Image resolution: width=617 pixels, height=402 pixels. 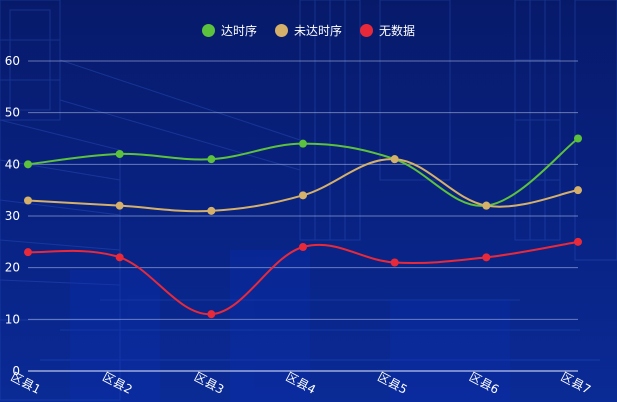 What do you see at coordinates (397, 31) in the screenshot?
I see `legend-label: 无数据` at bounding box center [397, 31].